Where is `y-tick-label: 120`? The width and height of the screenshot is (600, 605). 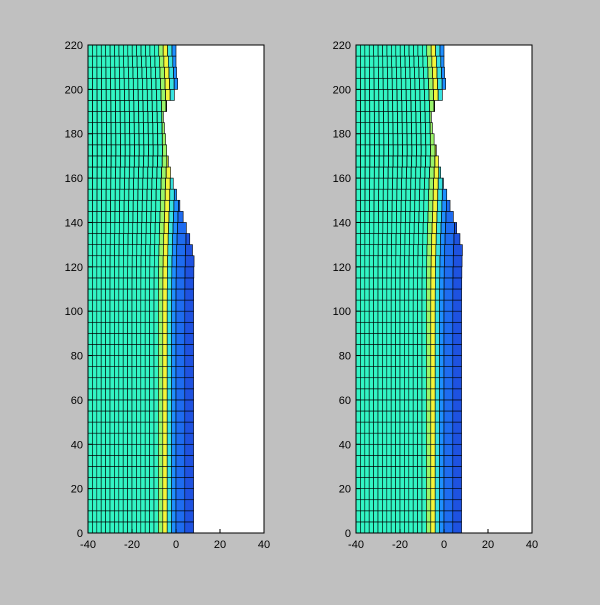 y-tick-label: 120 is located at coordinates (342, 268).